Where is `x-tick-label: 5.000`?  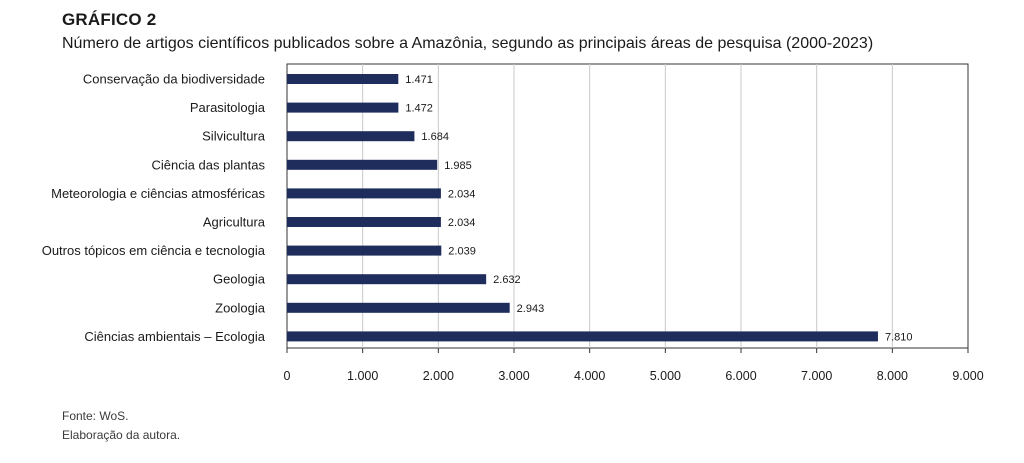
x-tick-label: 5.000 is located at coordinates (665, 376).